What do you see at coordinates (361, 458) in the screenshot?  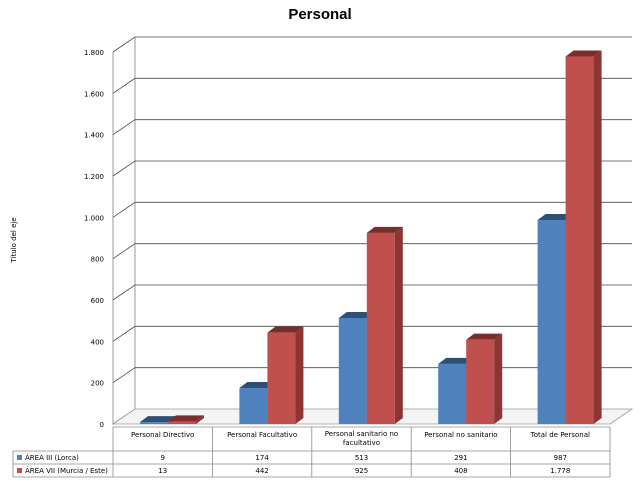 I see `data-label: 513` at bounding box center [361, 458].